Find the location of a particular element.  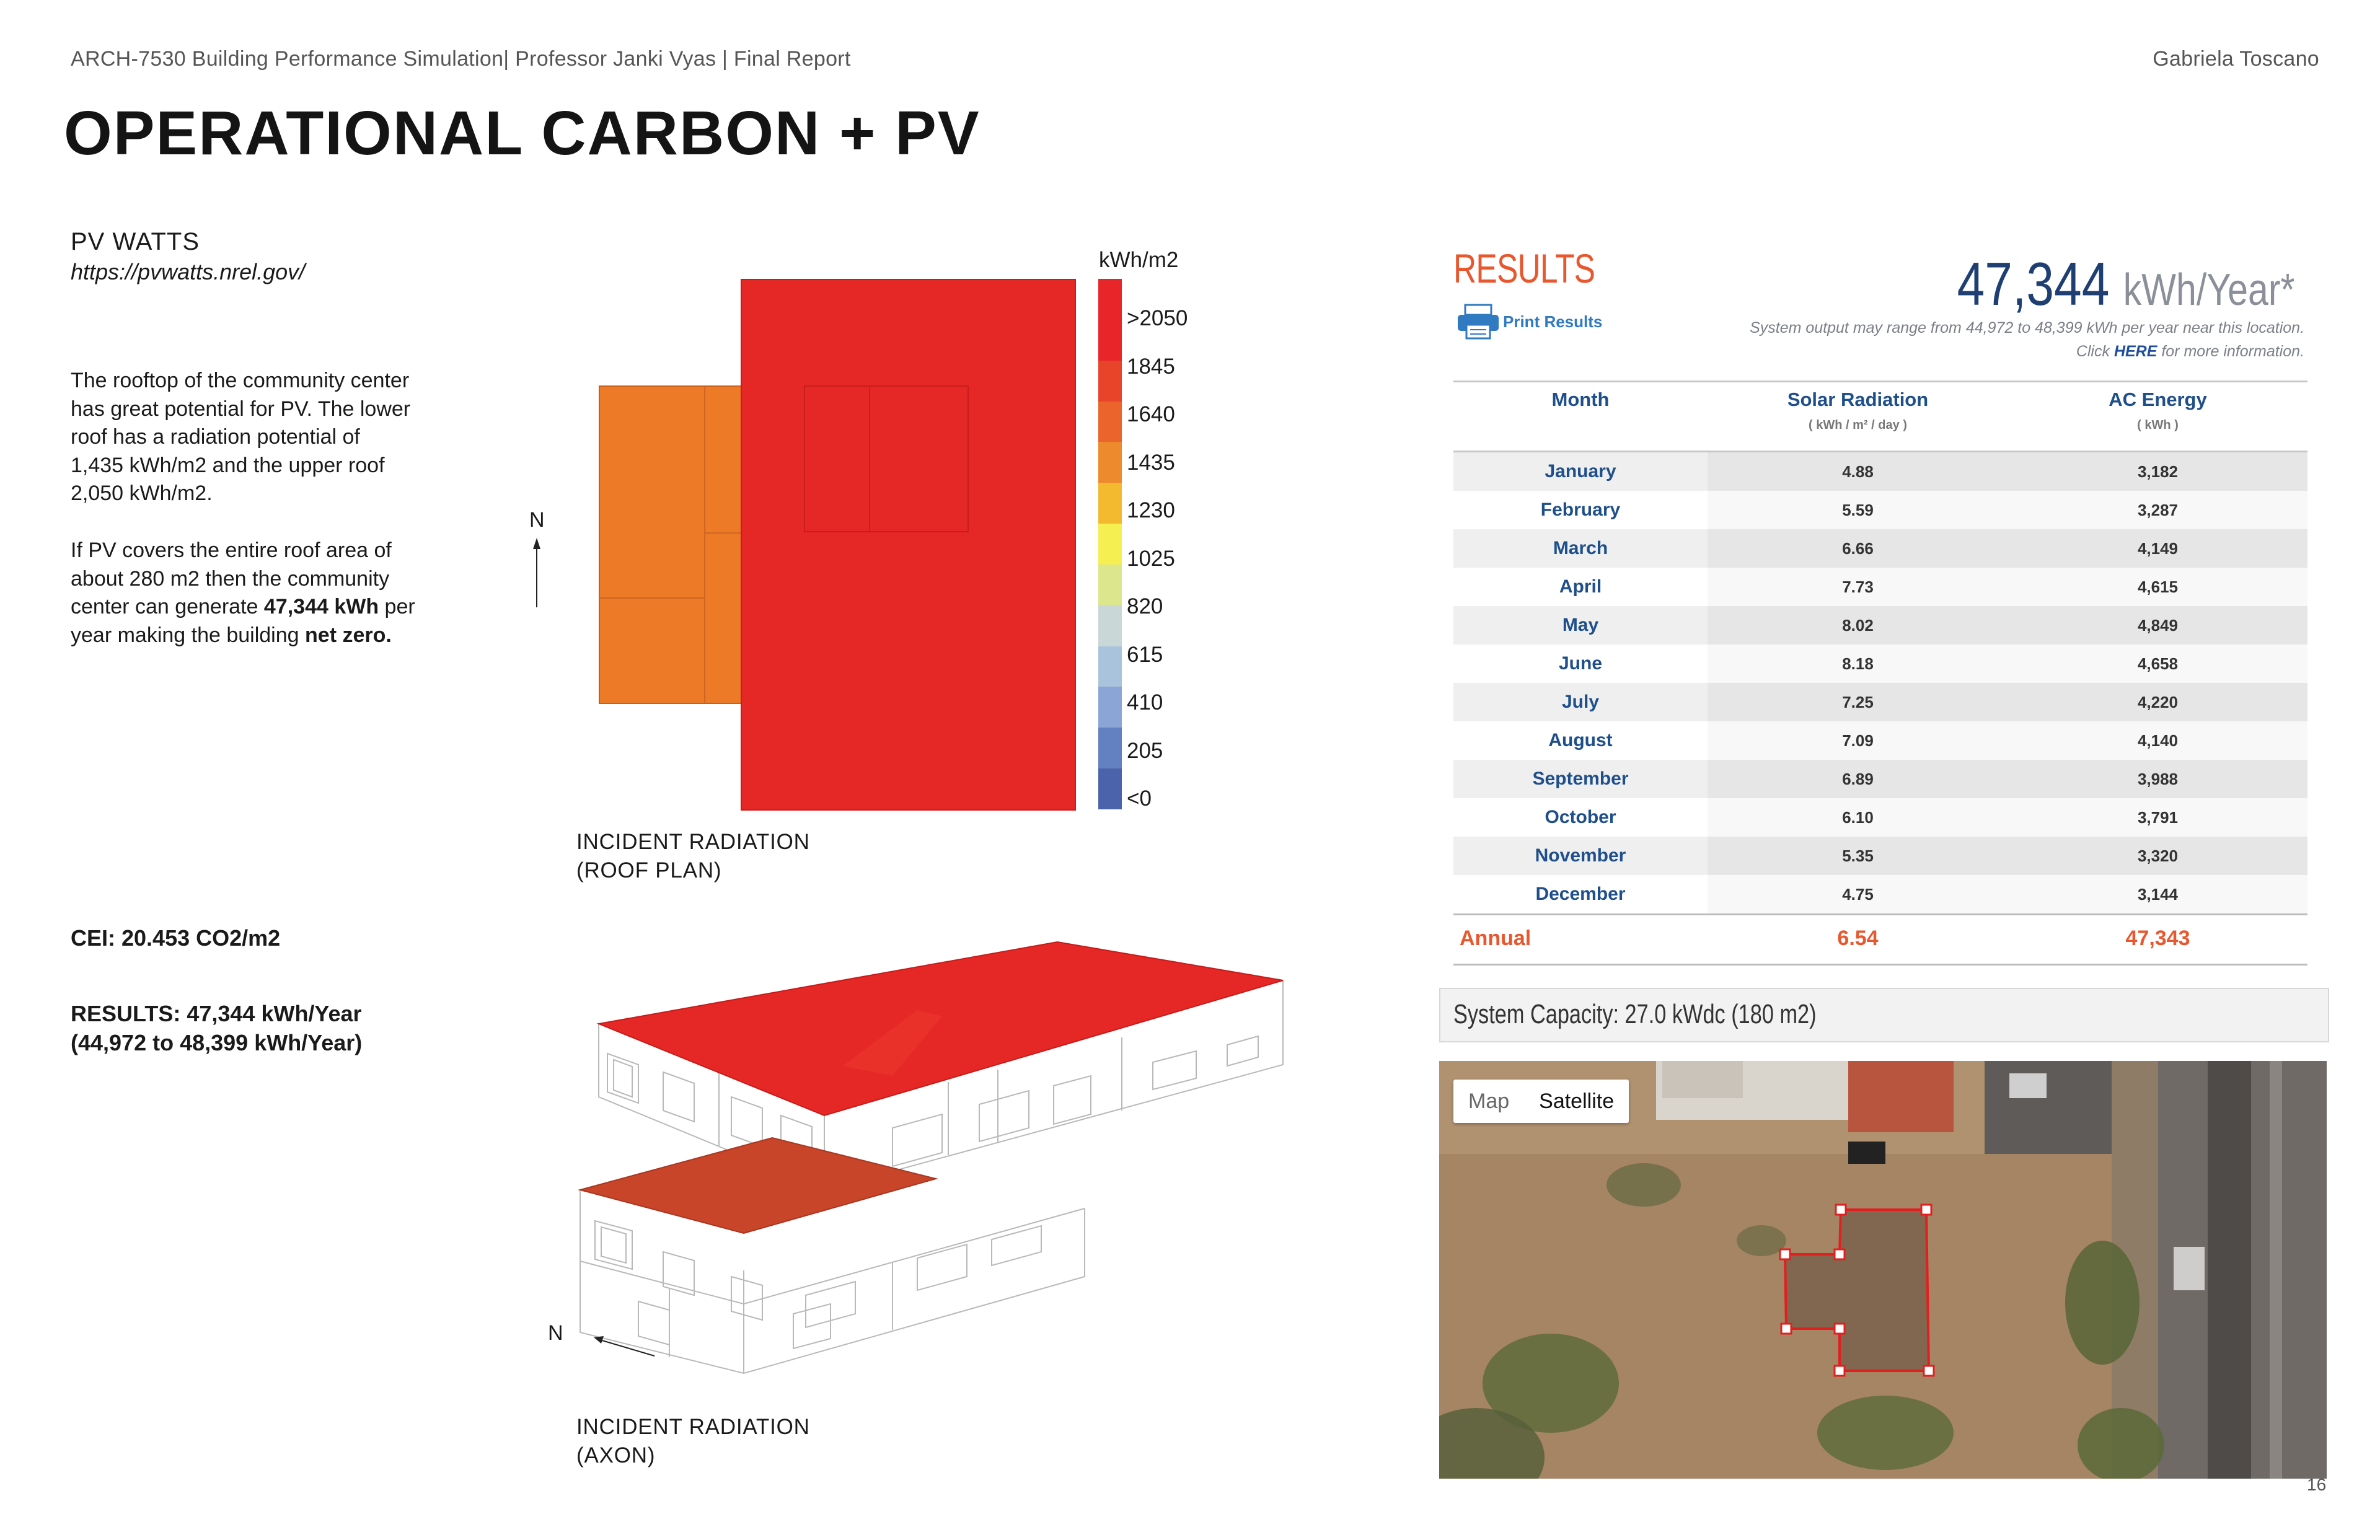

axon-caption-2: (AXON) is located at coordinates (616, 1455).